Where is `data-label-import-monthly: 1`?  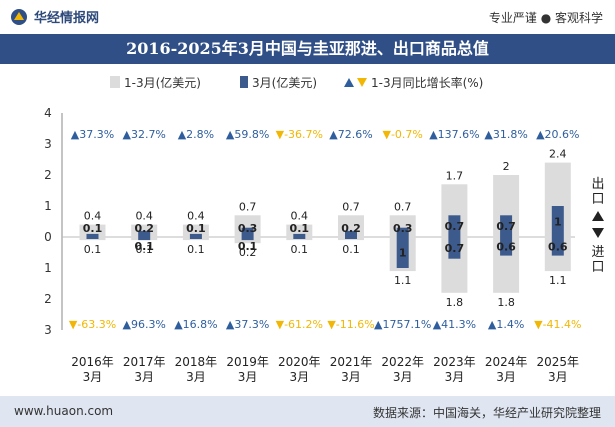
data-label-import-monthly: 1 is located at coordinates (403, 253).